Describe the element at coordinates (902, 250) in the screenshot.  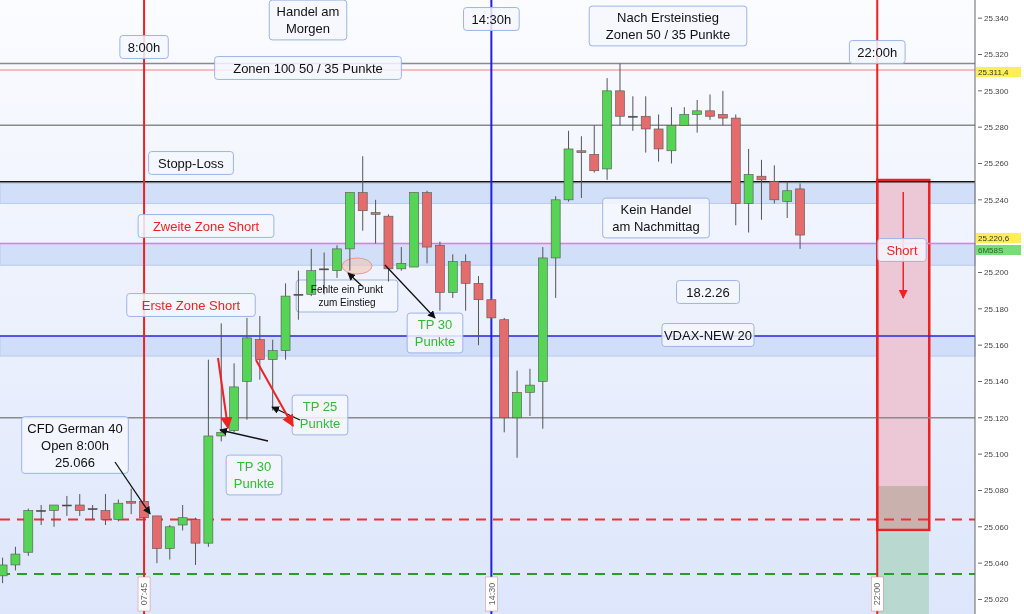
I see `annotation: Short` at that location.